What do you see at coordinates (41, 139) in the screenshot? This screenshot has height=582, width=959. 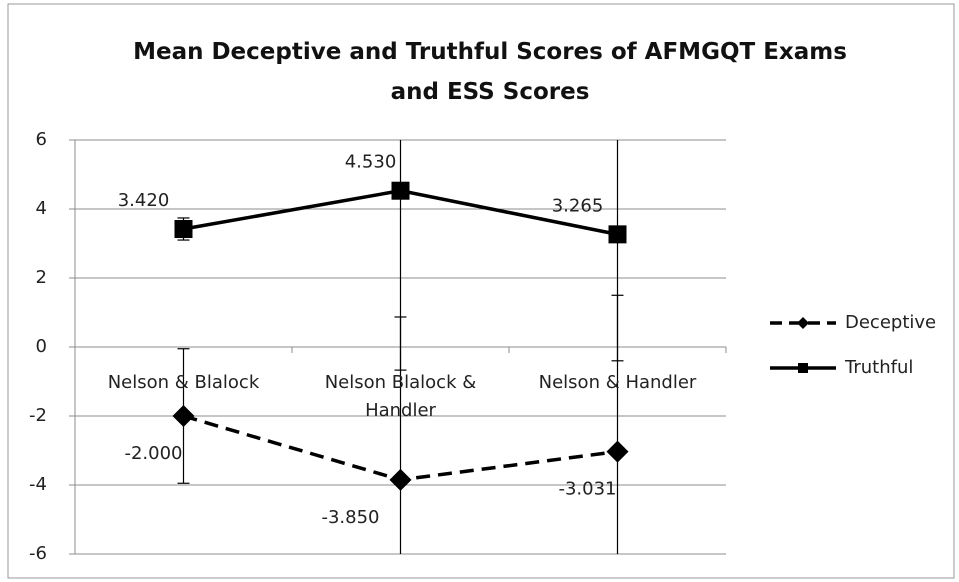 I see `y-tick-label: 6` at bounding box center [41, 139].